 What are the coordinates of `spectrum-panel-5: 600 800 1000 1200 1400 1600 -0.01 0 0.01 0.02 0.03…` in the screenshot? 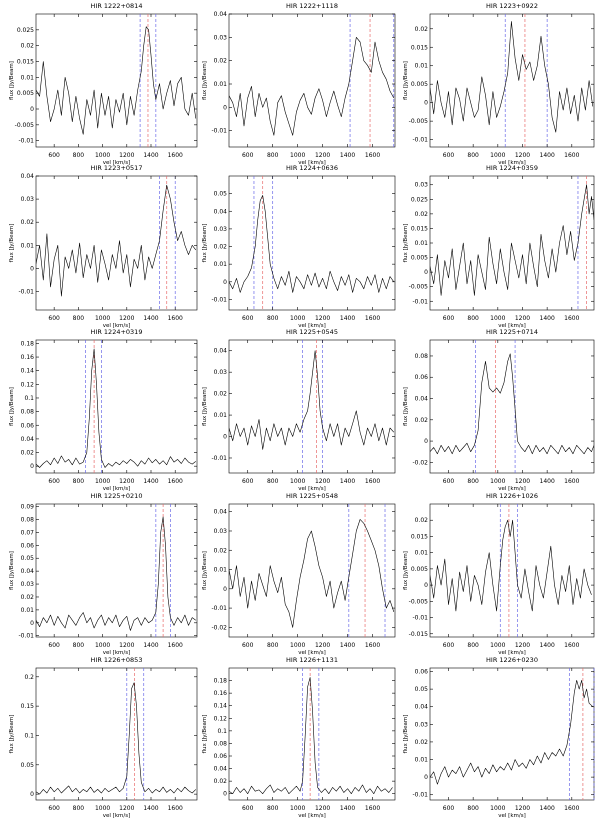 It's located at (299, 246).